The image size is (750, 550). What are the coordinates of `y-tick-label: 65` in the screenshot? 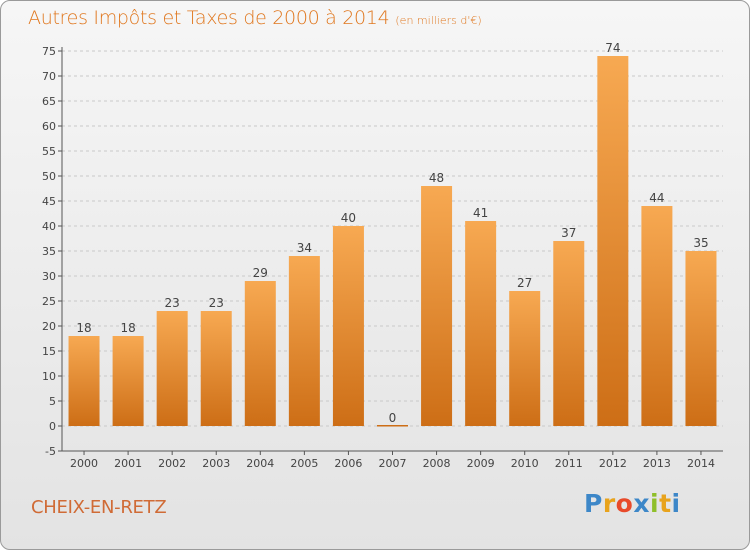 It's located at (49, 101).